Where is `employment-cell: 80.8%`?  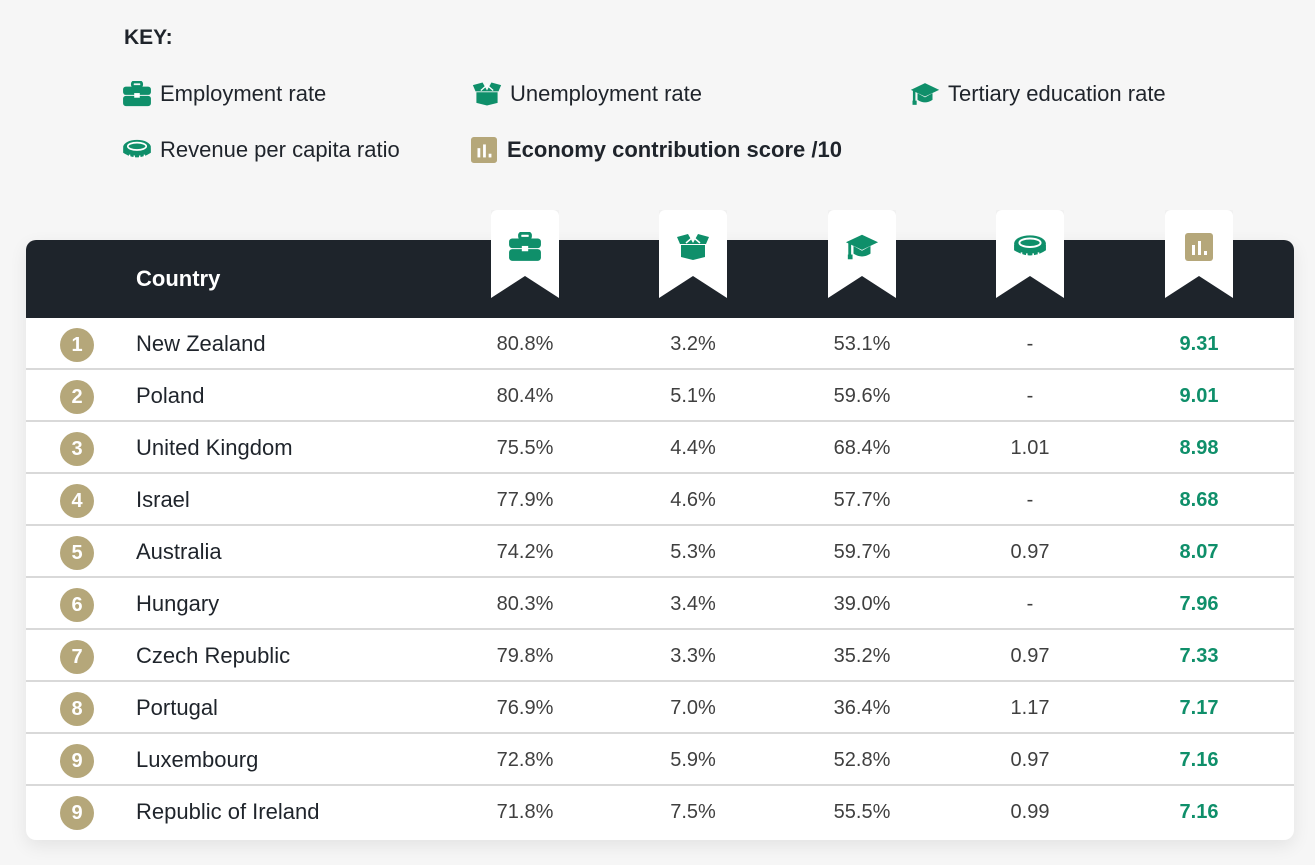
employment-cell: 80.8% is located at coordinates (525, 344).